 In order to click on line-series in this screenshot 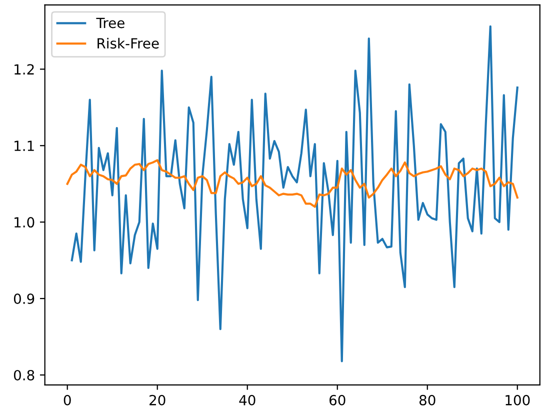, I will do `click(292, 183)`.